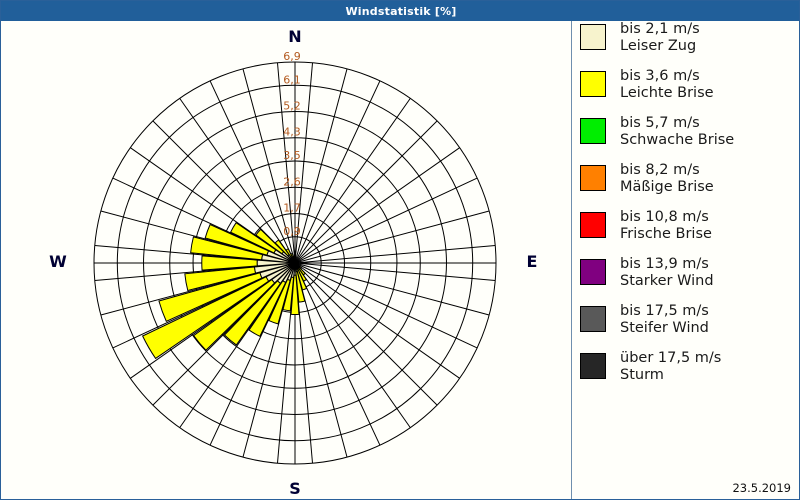 The width and height of the screenshot is (800, 500). What do you see at coordinates (292, 79) in the screenshot?
I see `radial-tick-label: 6,1` at bounding box center [292, 79].